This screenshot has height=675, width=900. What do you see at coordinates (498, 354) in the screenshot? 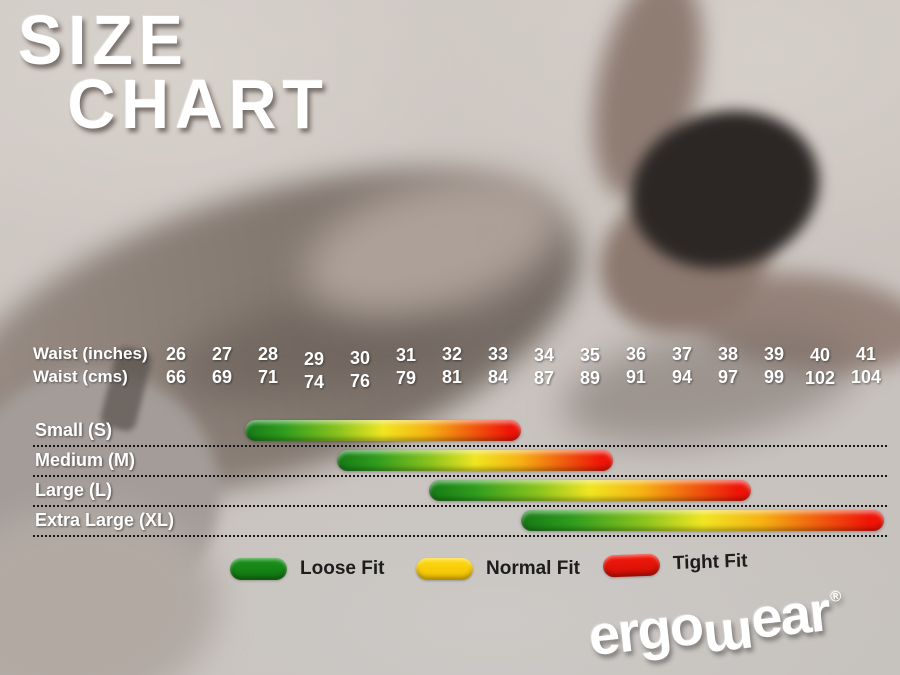
I see `waist-inches-33: 33` at bounding box center [498, 354].